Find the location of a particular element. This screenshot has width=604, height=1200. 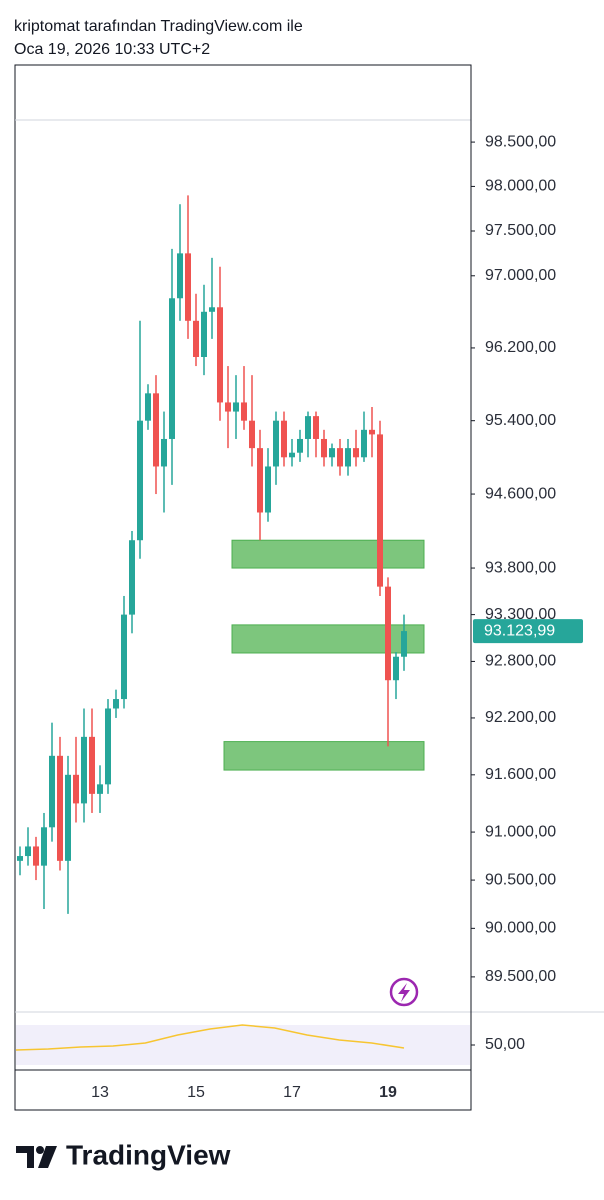

brand-name: TradingView is located at coordinates (148, 1154).